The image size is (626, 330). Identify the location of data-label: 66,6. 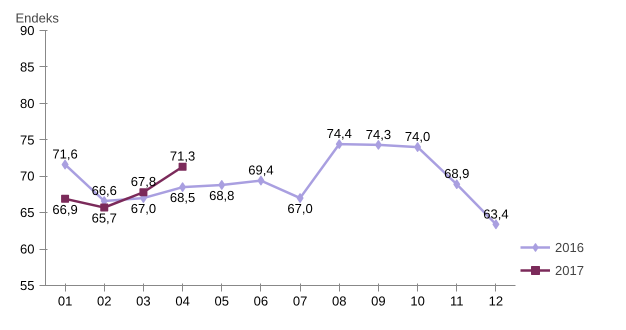
(104, 190).